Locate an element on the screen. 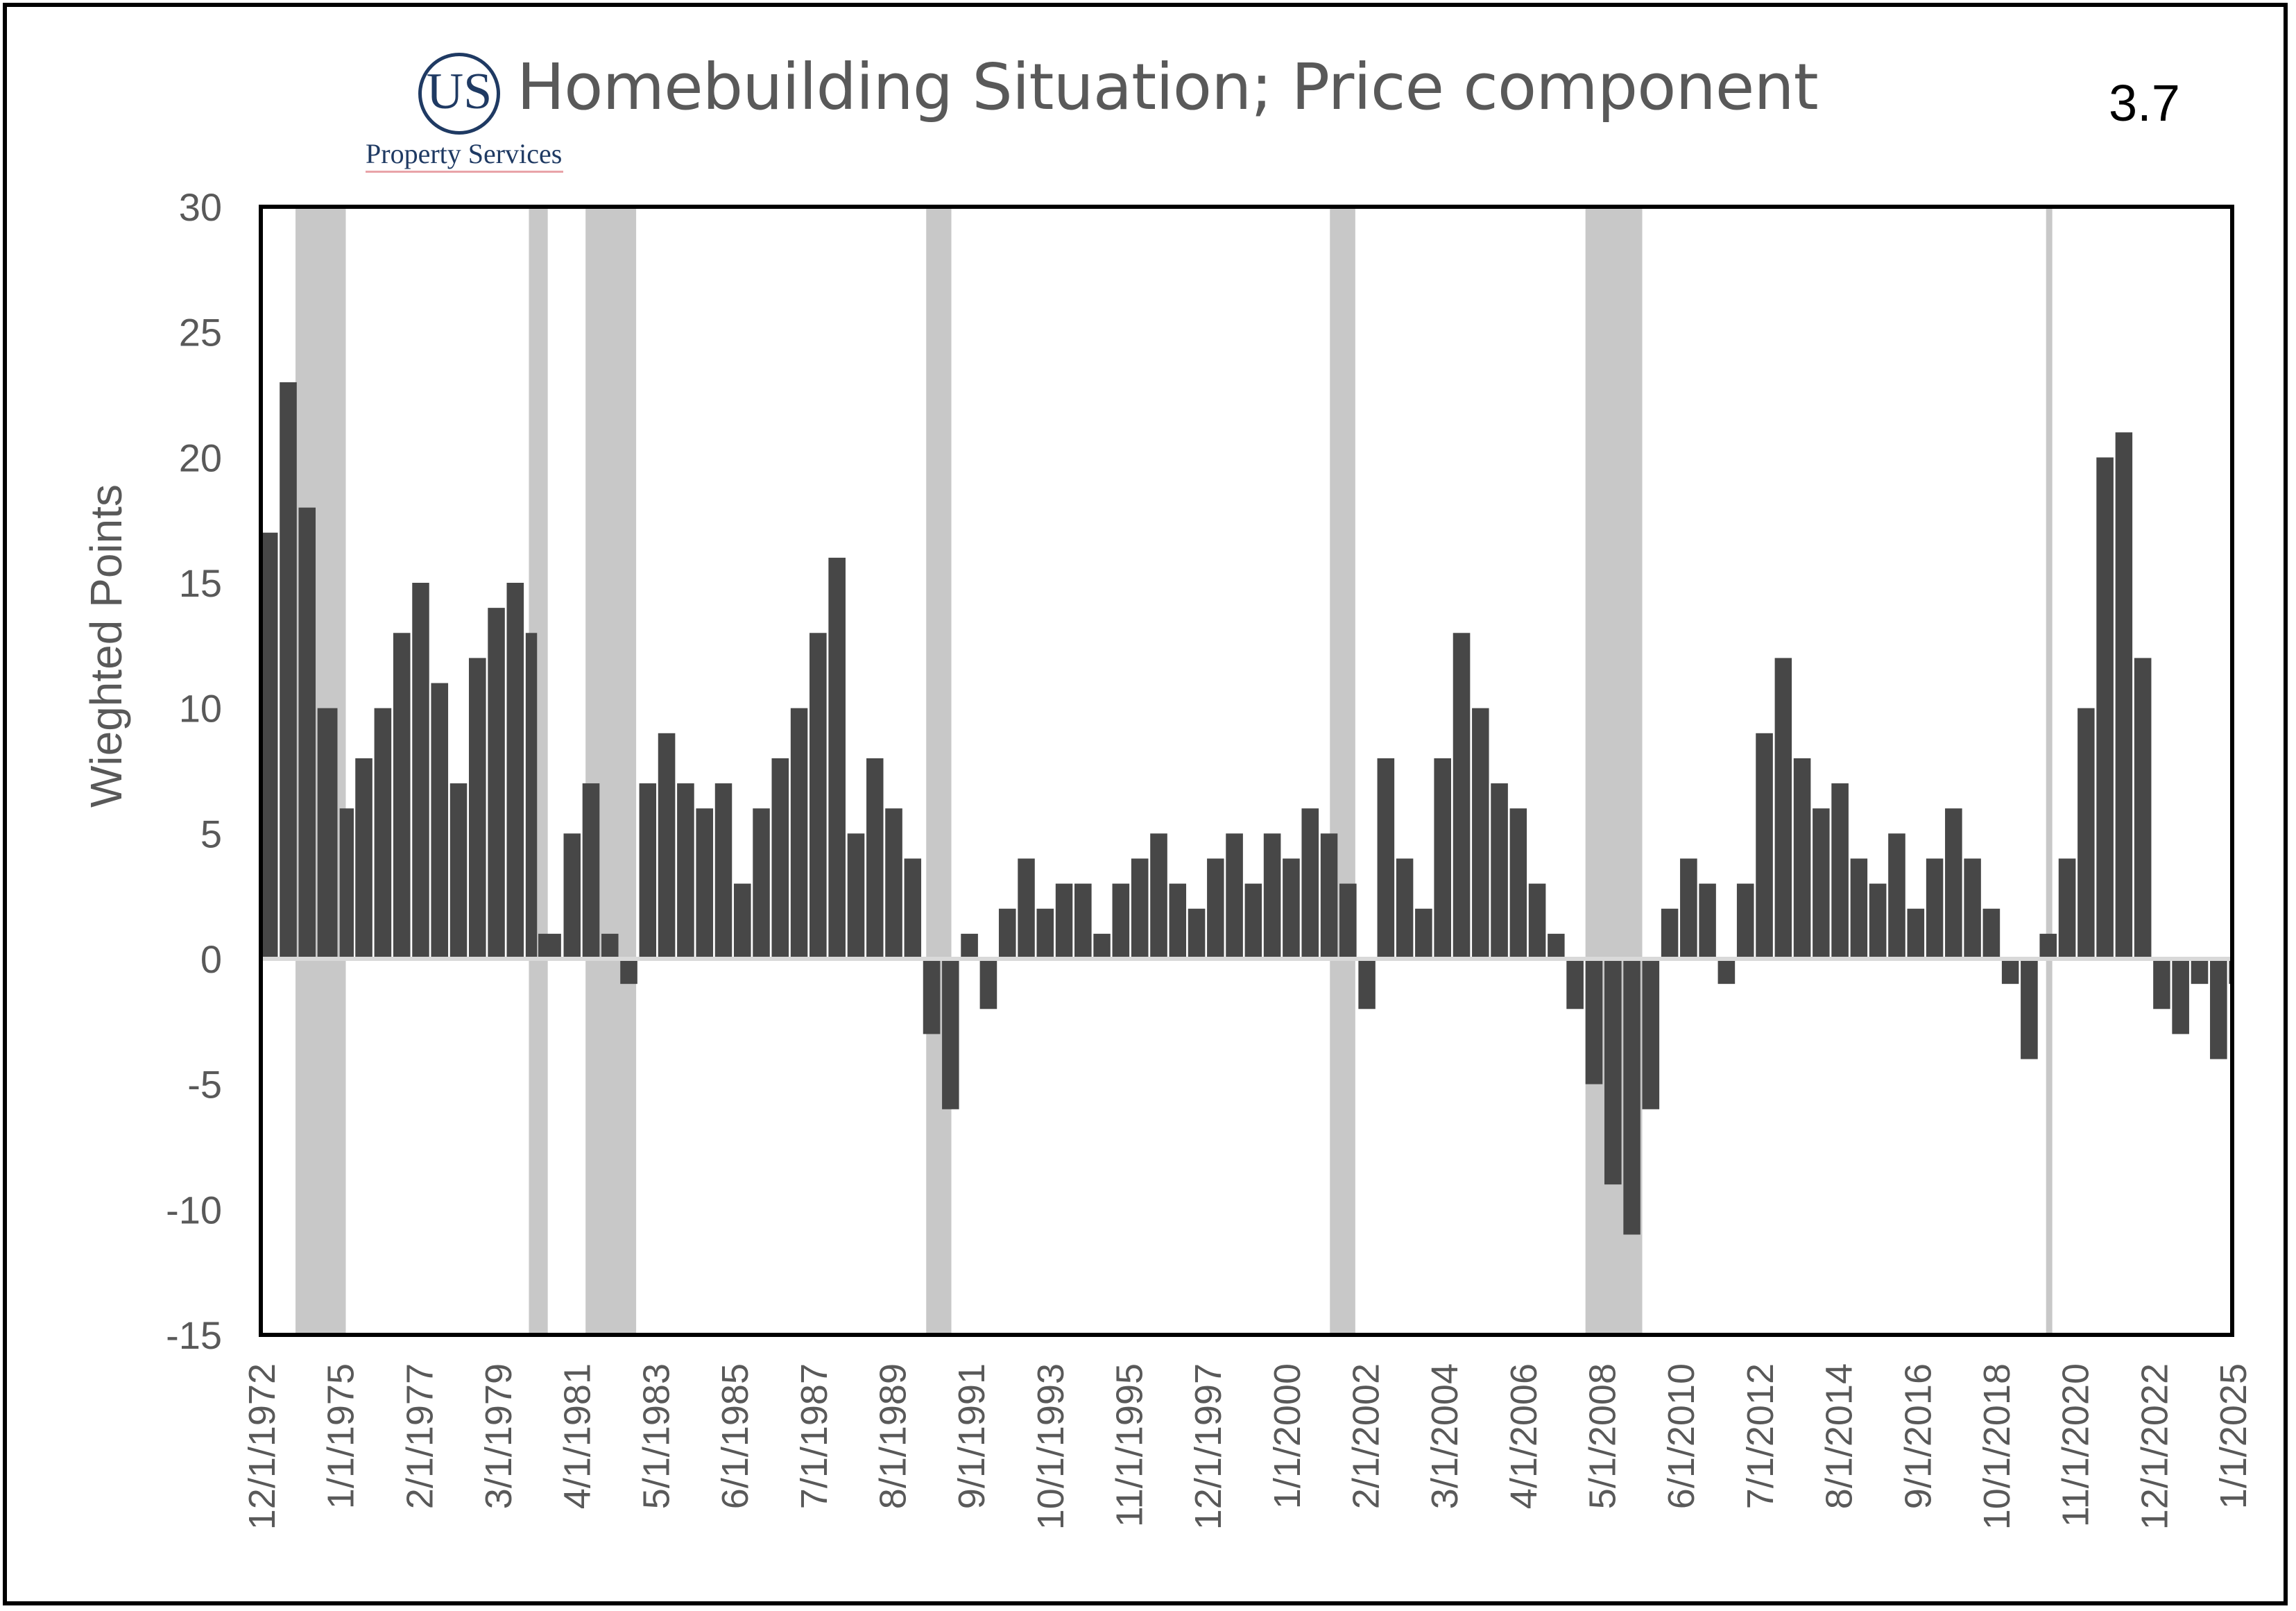 The image size is (2296, 1611). logo-text: Property Services is located at coordinates (464, 153).